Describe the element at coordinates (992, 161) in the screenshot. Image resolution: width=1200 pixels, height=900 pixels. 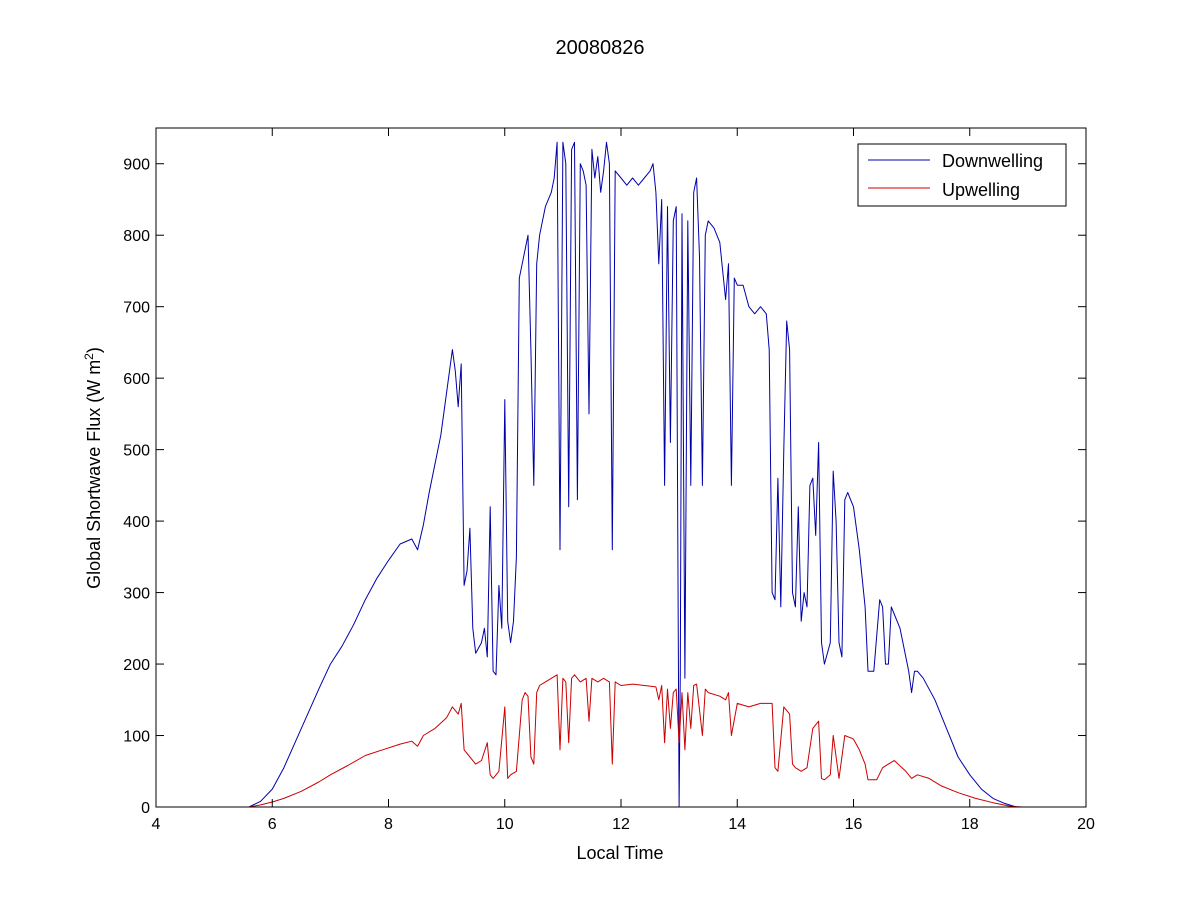
I see `legend-label-downwelling: Downwelling` at that location.